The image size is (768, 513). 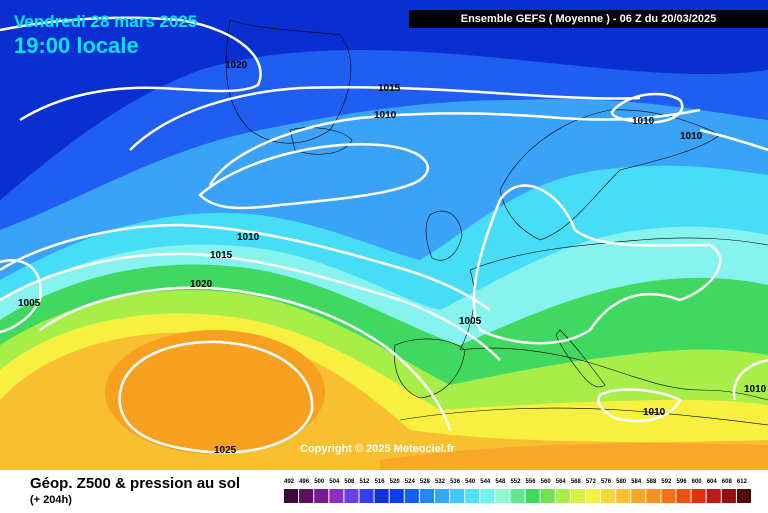 What do you see at coordinates (545, 482) in the screenshot?
I see `scale-value: 560` at bounding box center [545, 482].